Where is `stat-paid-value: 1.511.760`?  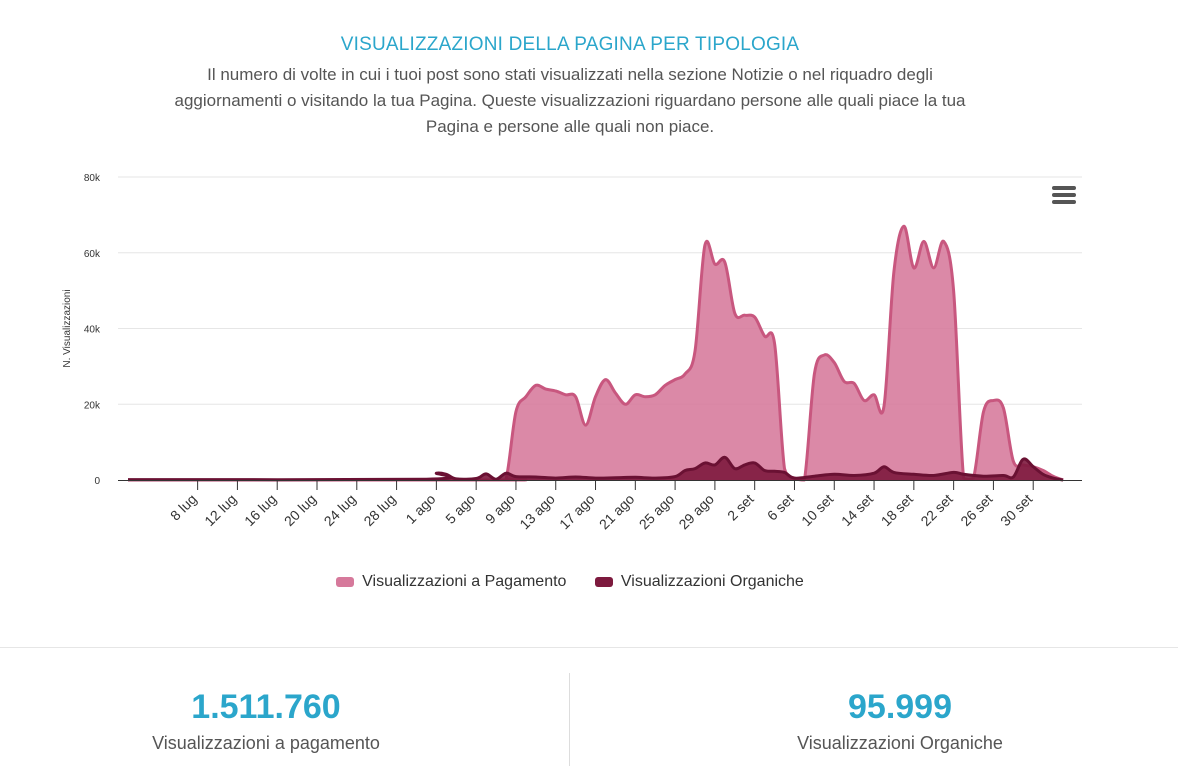
stat-paid-value: 1.511.760 is located at coordinates (266, 707).